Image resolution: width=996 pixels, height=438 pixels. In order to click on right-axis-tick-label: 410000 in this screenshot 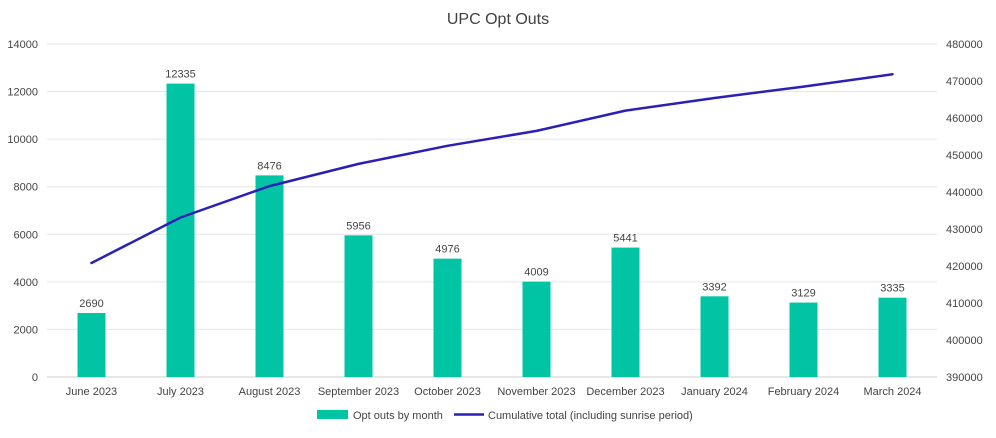, I will do `click(964, 304)`.